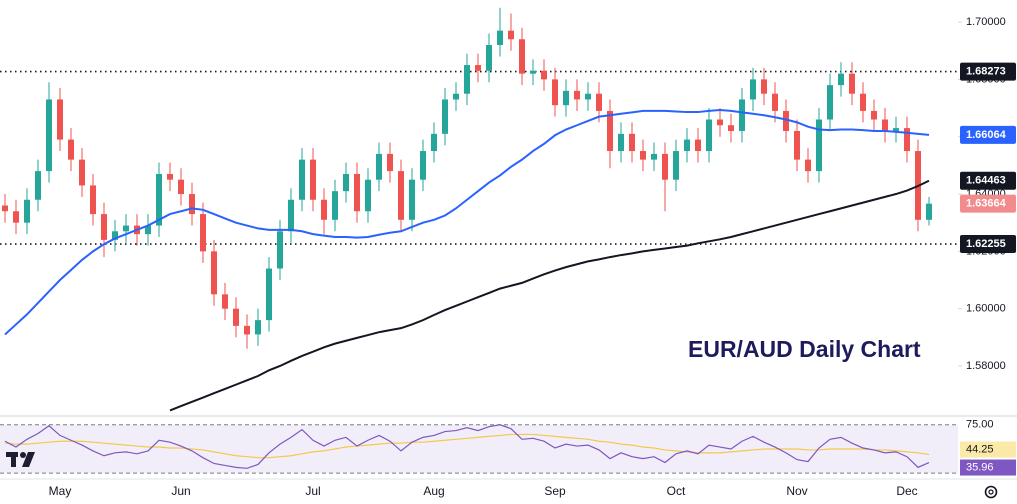 Image resolution: width=1017 pixels, height=504 pixels. I want to click on rsi-line, so click(467, 446).